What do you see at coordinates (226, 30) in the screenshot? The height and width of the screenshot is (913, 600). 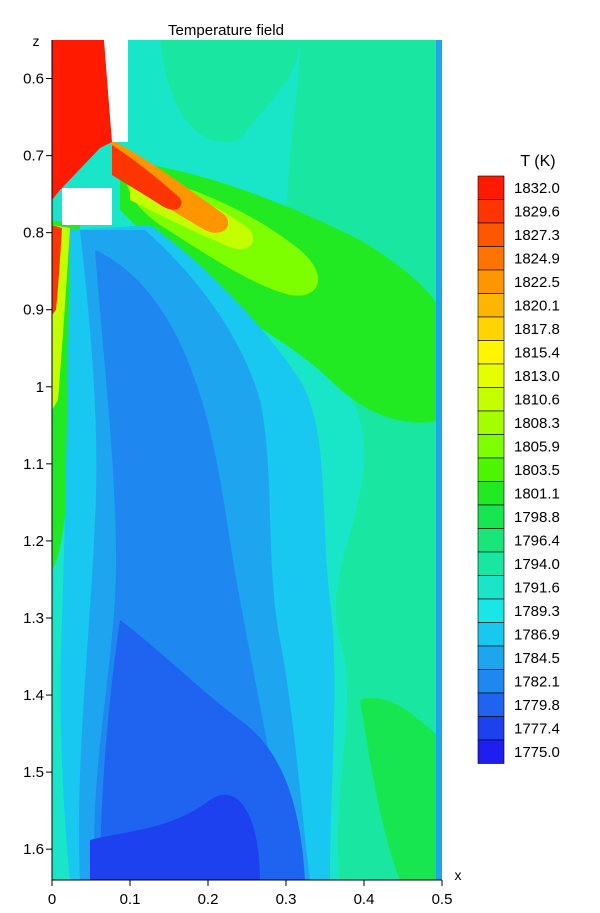 I see `chart-title: Temperature field` at bounding box center [226, 30].